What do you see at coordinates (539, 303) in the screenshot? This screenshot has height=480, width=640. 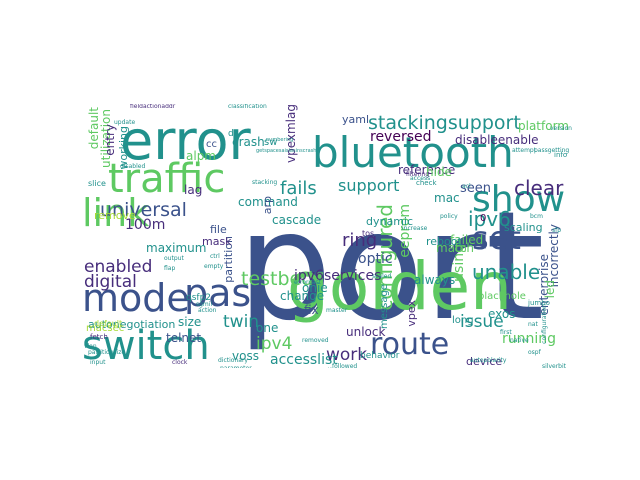 I see `word-98: jumbo` at bounding box center [539, 303].